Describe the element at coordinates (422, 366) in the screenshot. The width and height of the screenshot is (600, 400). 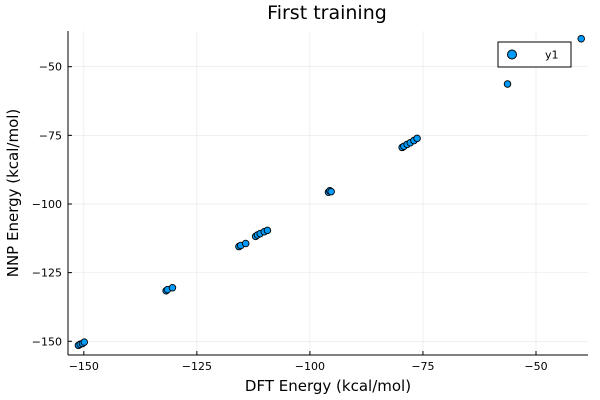
I see `x-tick-label: −75` at that location.